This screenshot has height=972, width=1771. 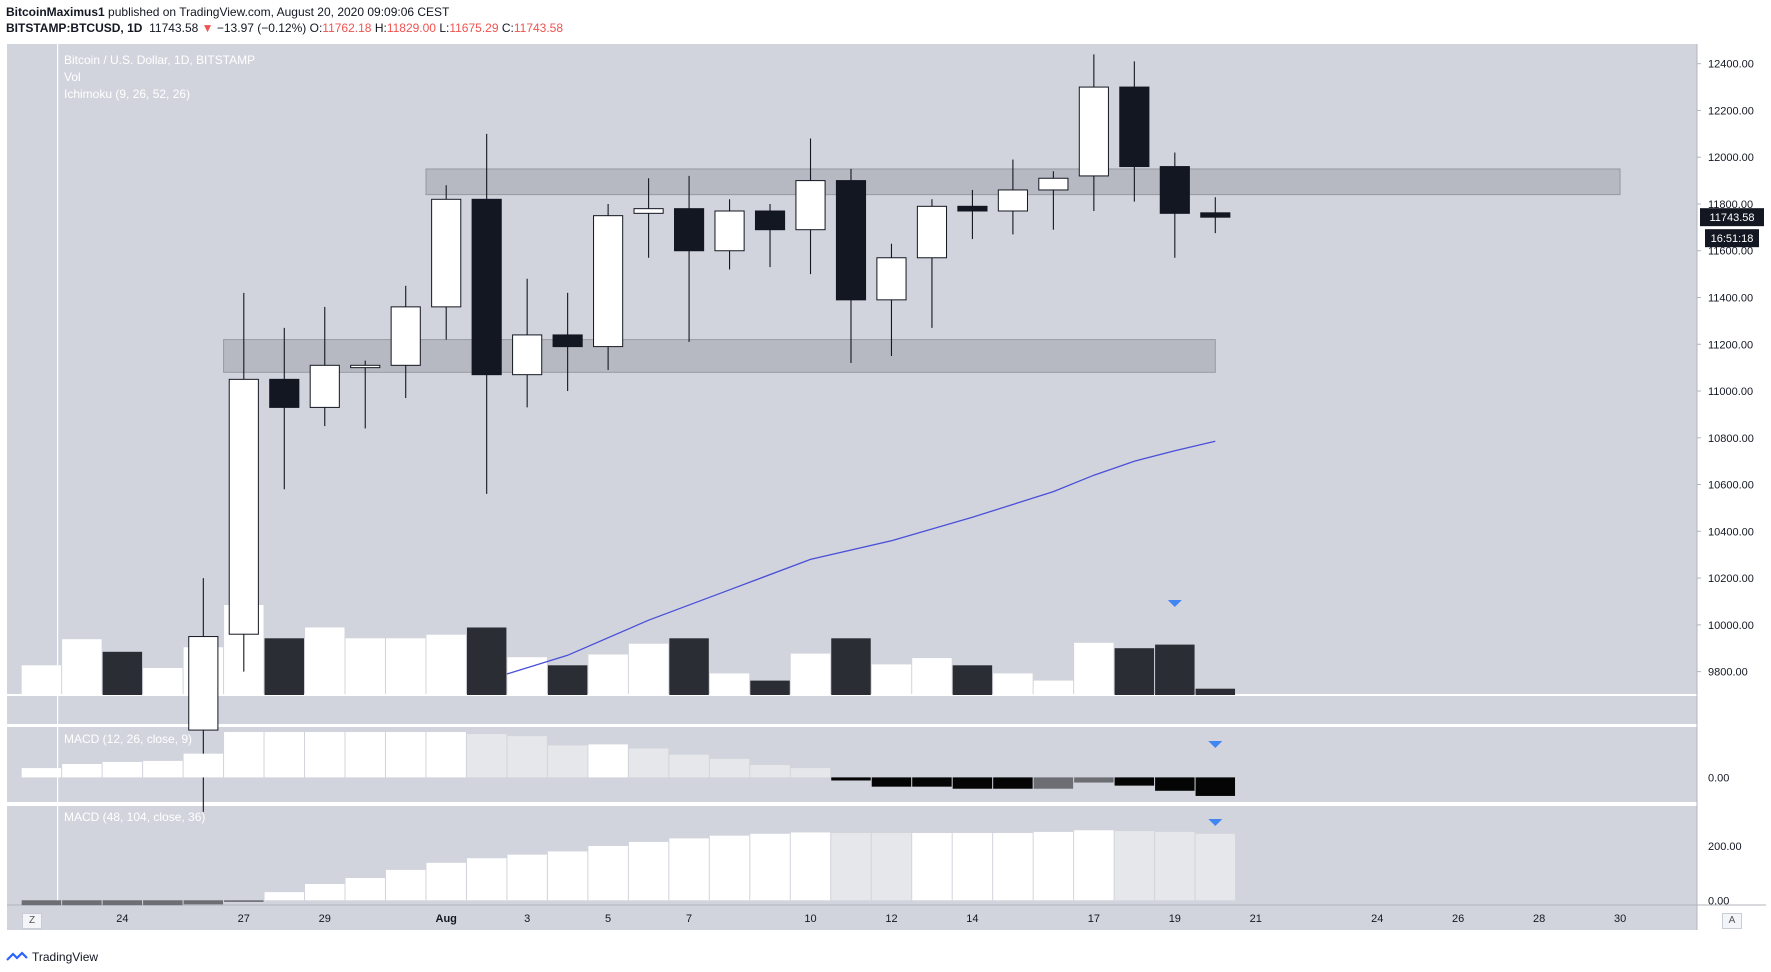 I want to click on low-value: 11675.29, so click(x=474, y=28).